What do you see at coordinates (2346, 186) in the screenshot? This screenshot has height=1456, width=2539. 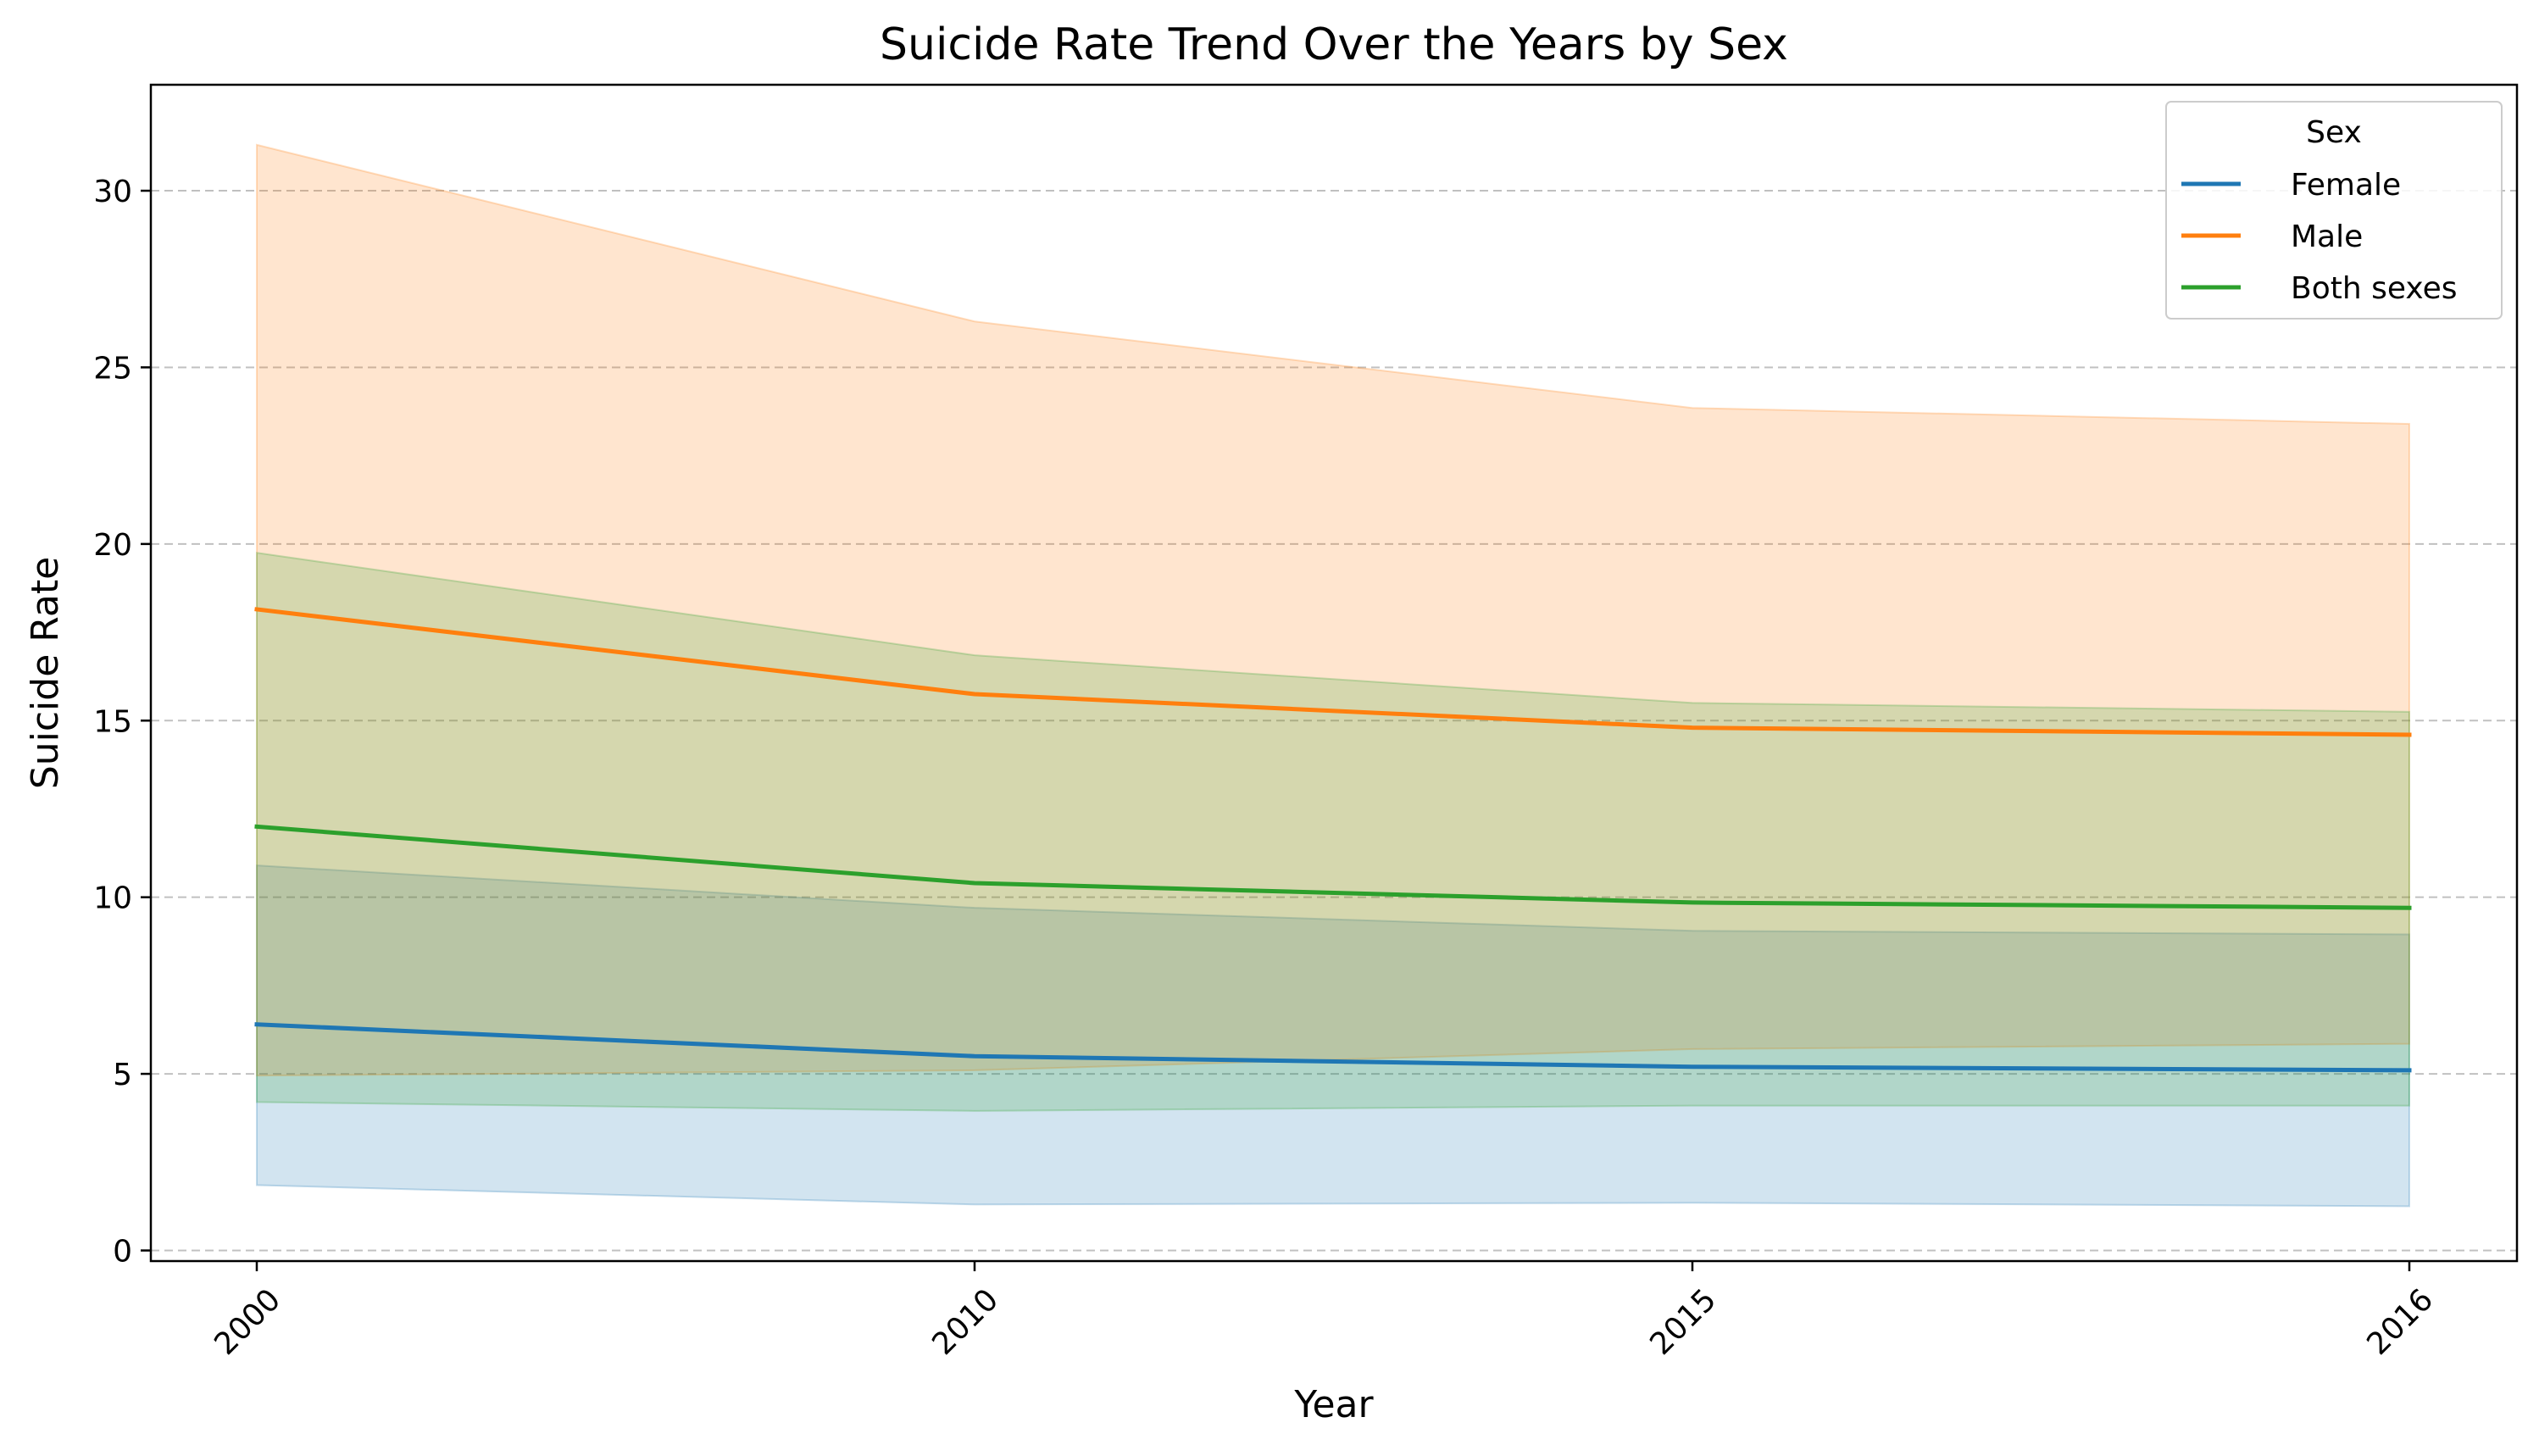 I see `legend-label-female: Female` at bounding box center [2346, 186].